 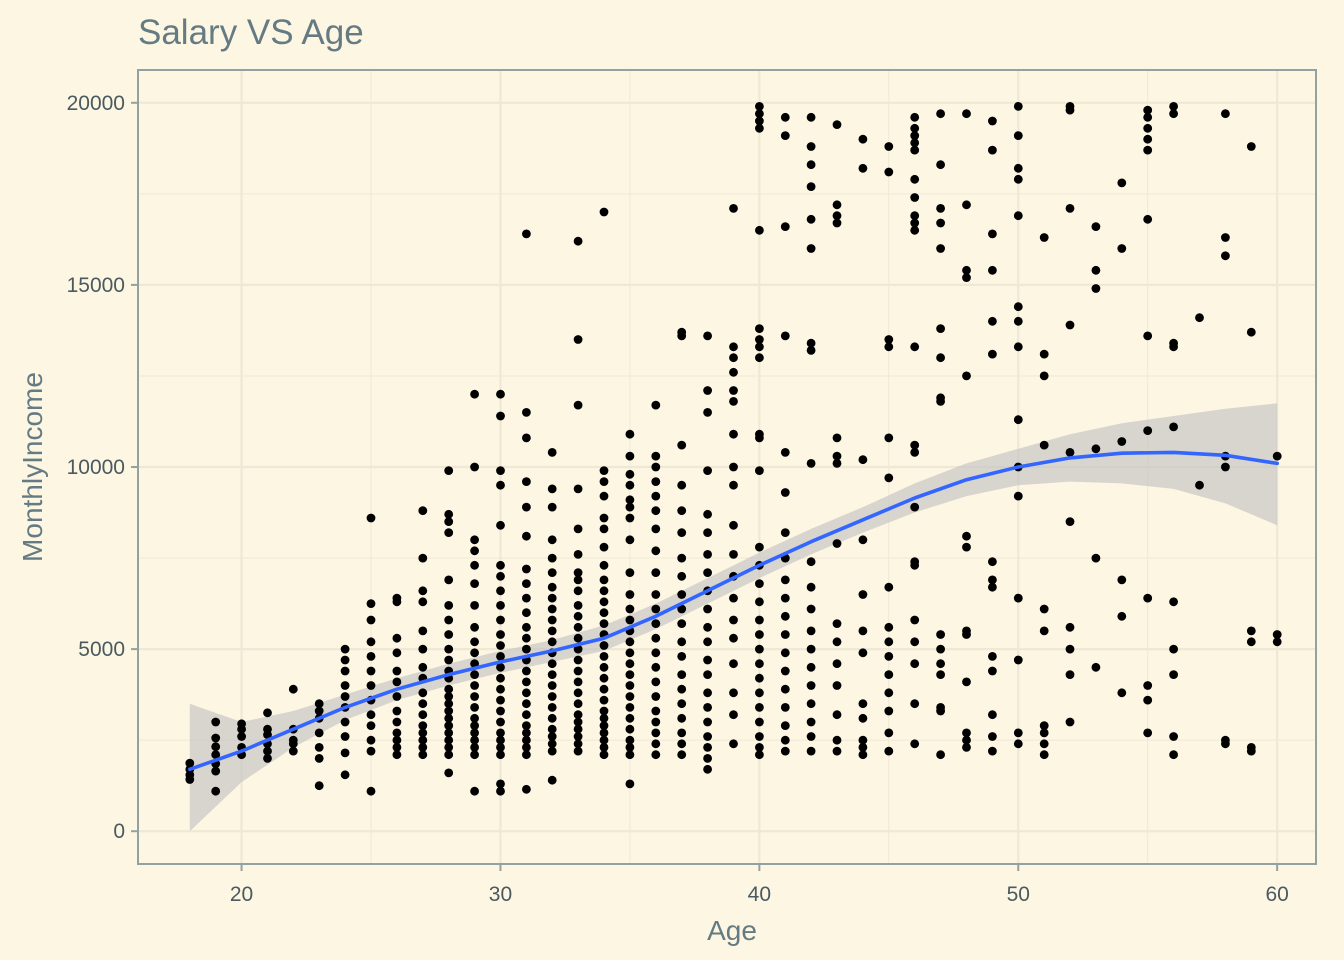 I want to click on y-tick-label: 5000, so click(x=101, y=649).